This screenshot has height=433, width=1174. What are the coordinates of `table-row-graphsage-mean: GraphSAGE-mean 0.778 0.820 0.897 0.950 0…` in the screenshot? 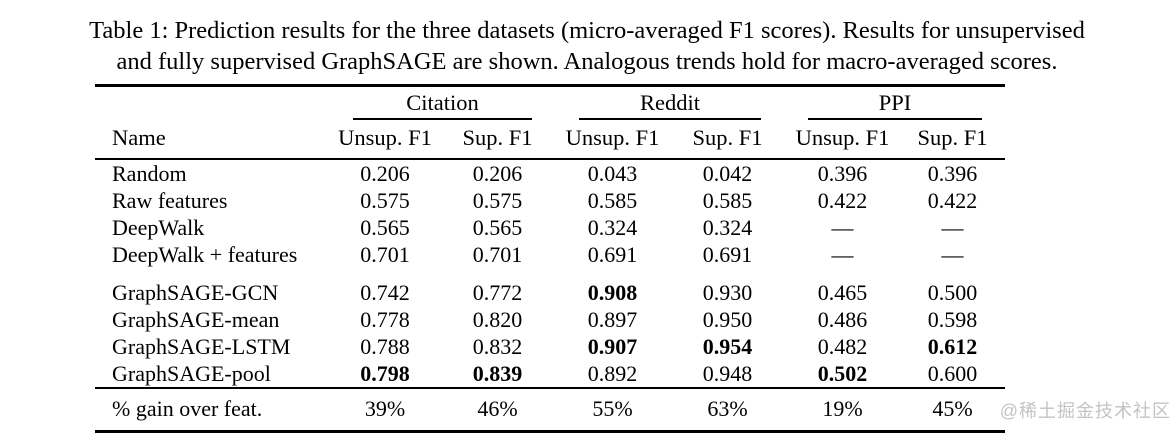 It's located at (550, 319).